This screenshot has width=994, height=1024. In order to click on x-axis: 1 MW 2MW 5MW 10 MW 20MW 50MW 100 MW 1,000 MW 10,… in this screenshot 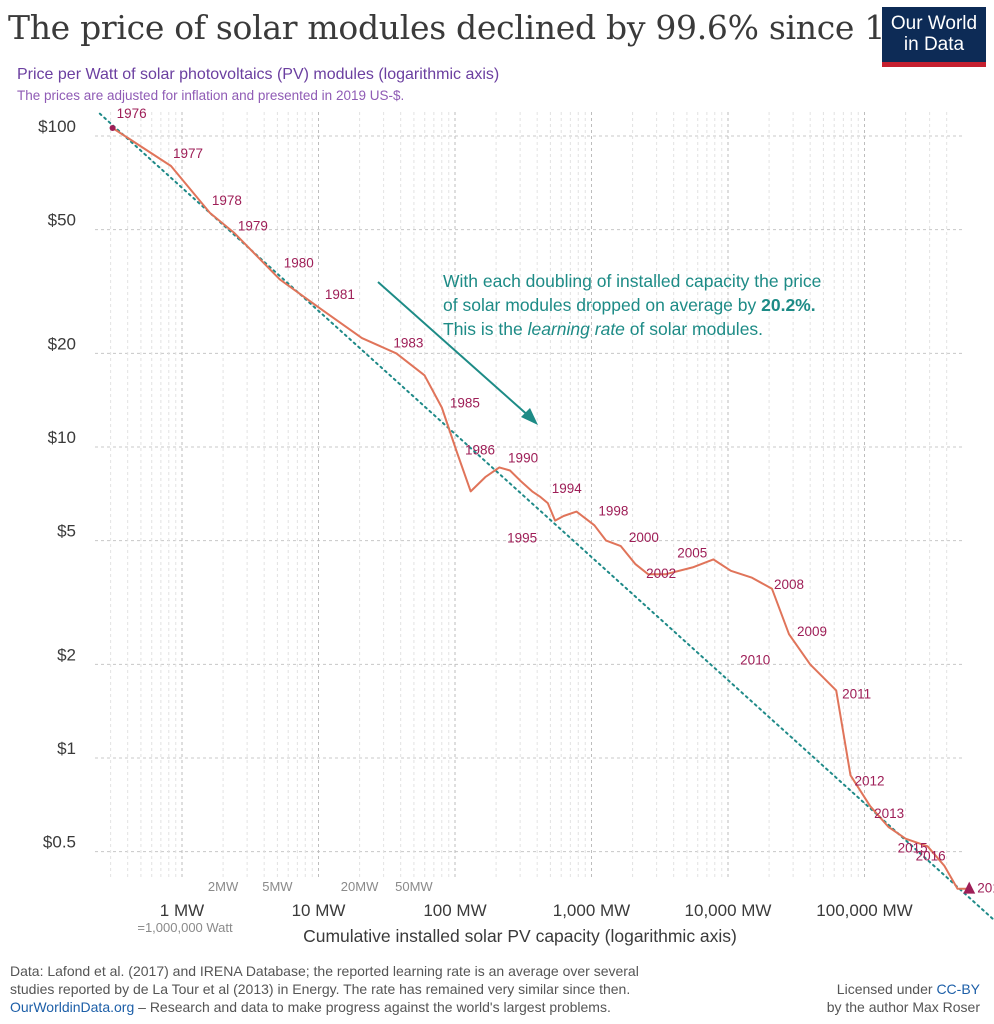, I will do `click(524, 912)`.